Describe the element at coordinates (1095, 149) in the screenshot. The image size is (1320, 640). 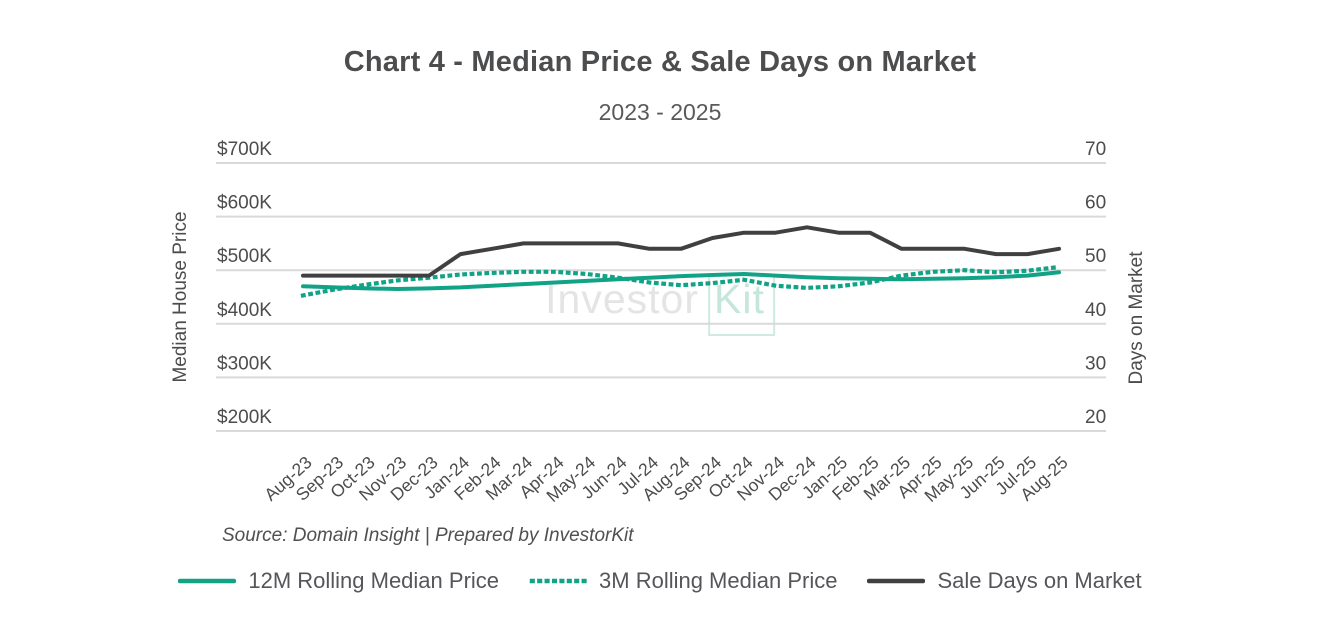
I see `right-axis-tick-label: 70` at that location.